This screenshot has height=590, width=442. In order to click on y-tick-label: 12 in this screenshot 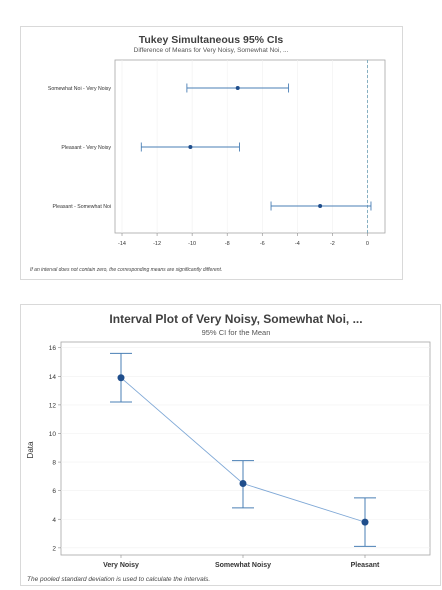, I will do `click(53, 405)`.